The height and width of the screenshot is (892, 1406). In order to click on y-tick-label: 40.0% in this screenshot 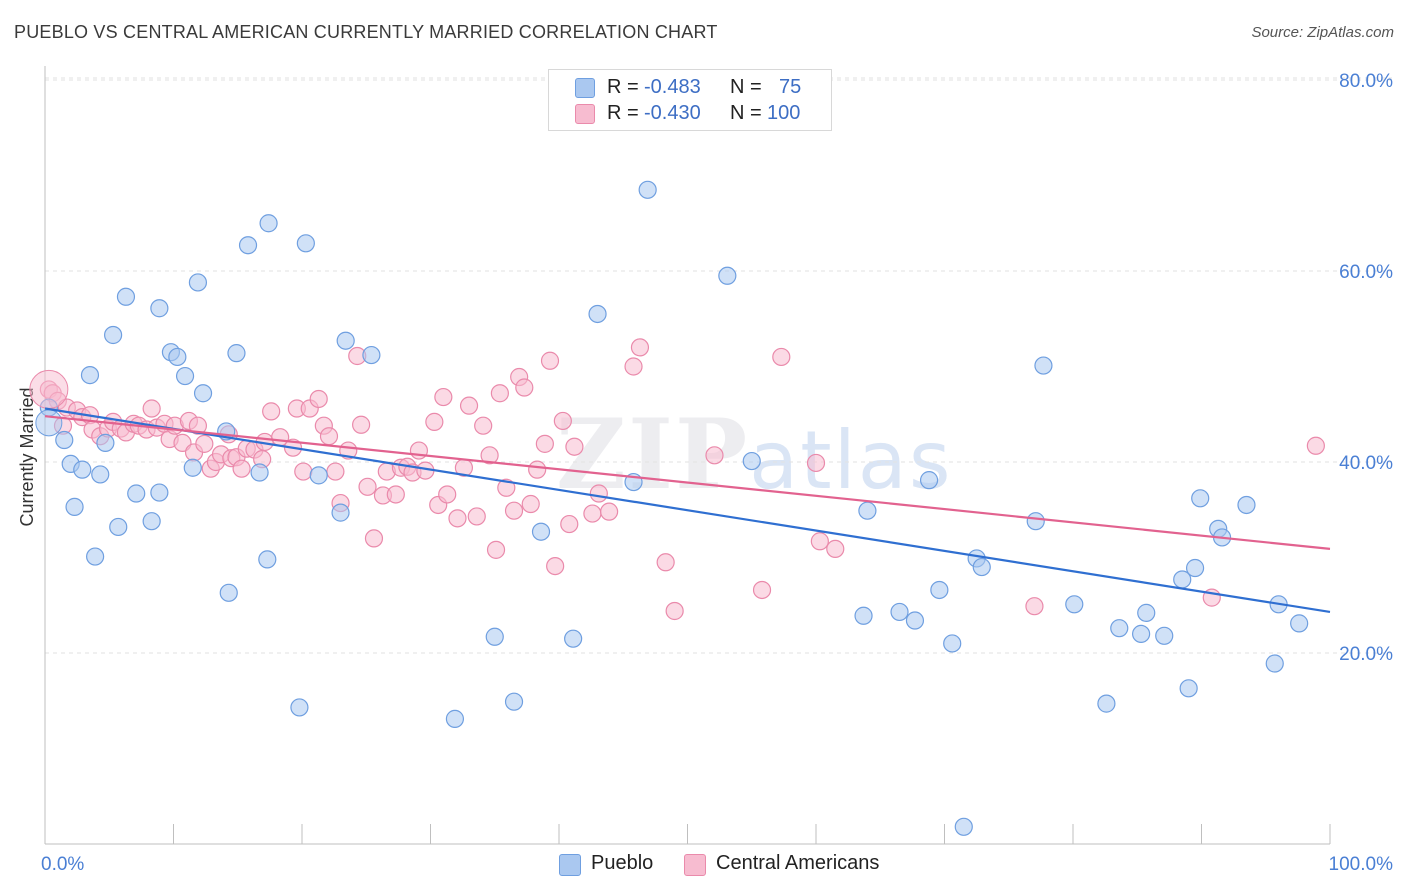, I will do `click(1366, 463)`.